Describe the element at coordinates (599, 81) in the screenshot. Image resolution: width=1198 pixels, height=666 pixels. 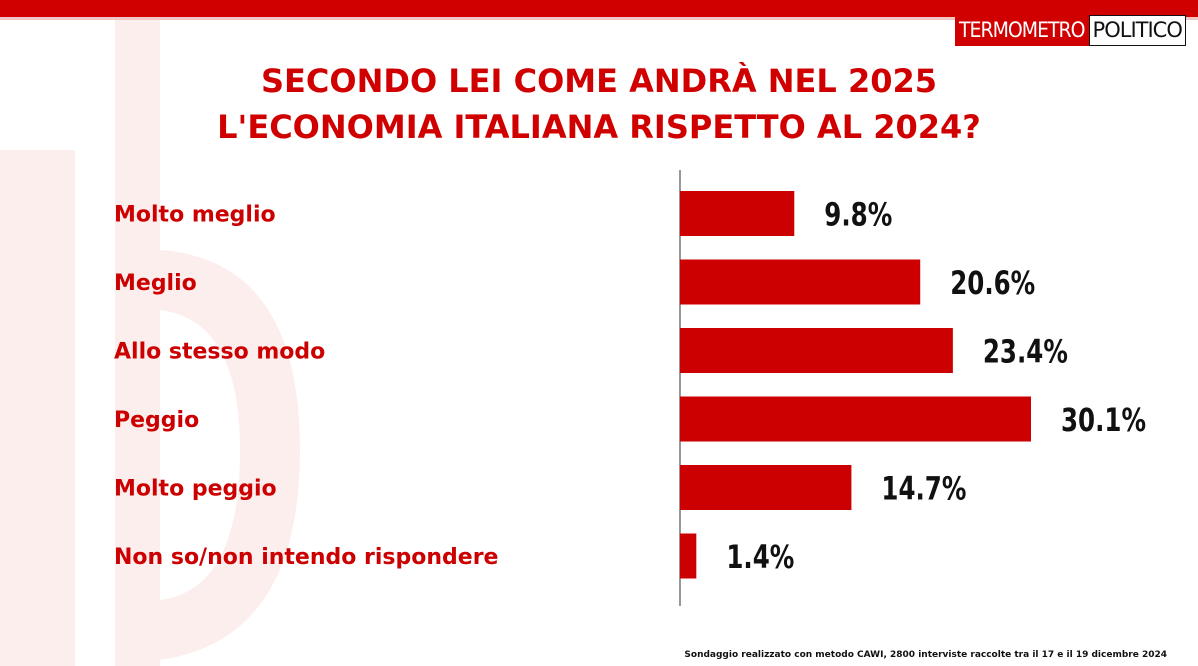
I see `title-line-1: SECONDO LEI COME ANDRÀ NEL 2025` at that location.